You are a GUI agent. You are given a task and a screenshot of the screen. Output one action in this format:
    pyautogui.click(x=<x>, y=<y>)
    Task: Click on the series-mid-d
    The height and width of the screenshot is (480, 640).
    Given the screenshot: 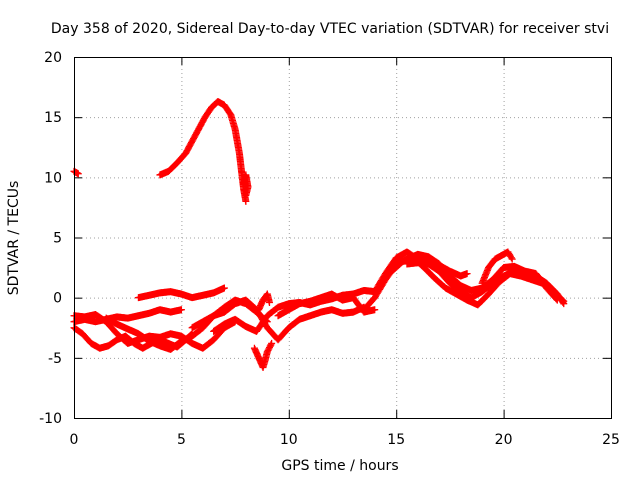 What is the action you would take?
    pyautogui.click(x=326, y=305)
    